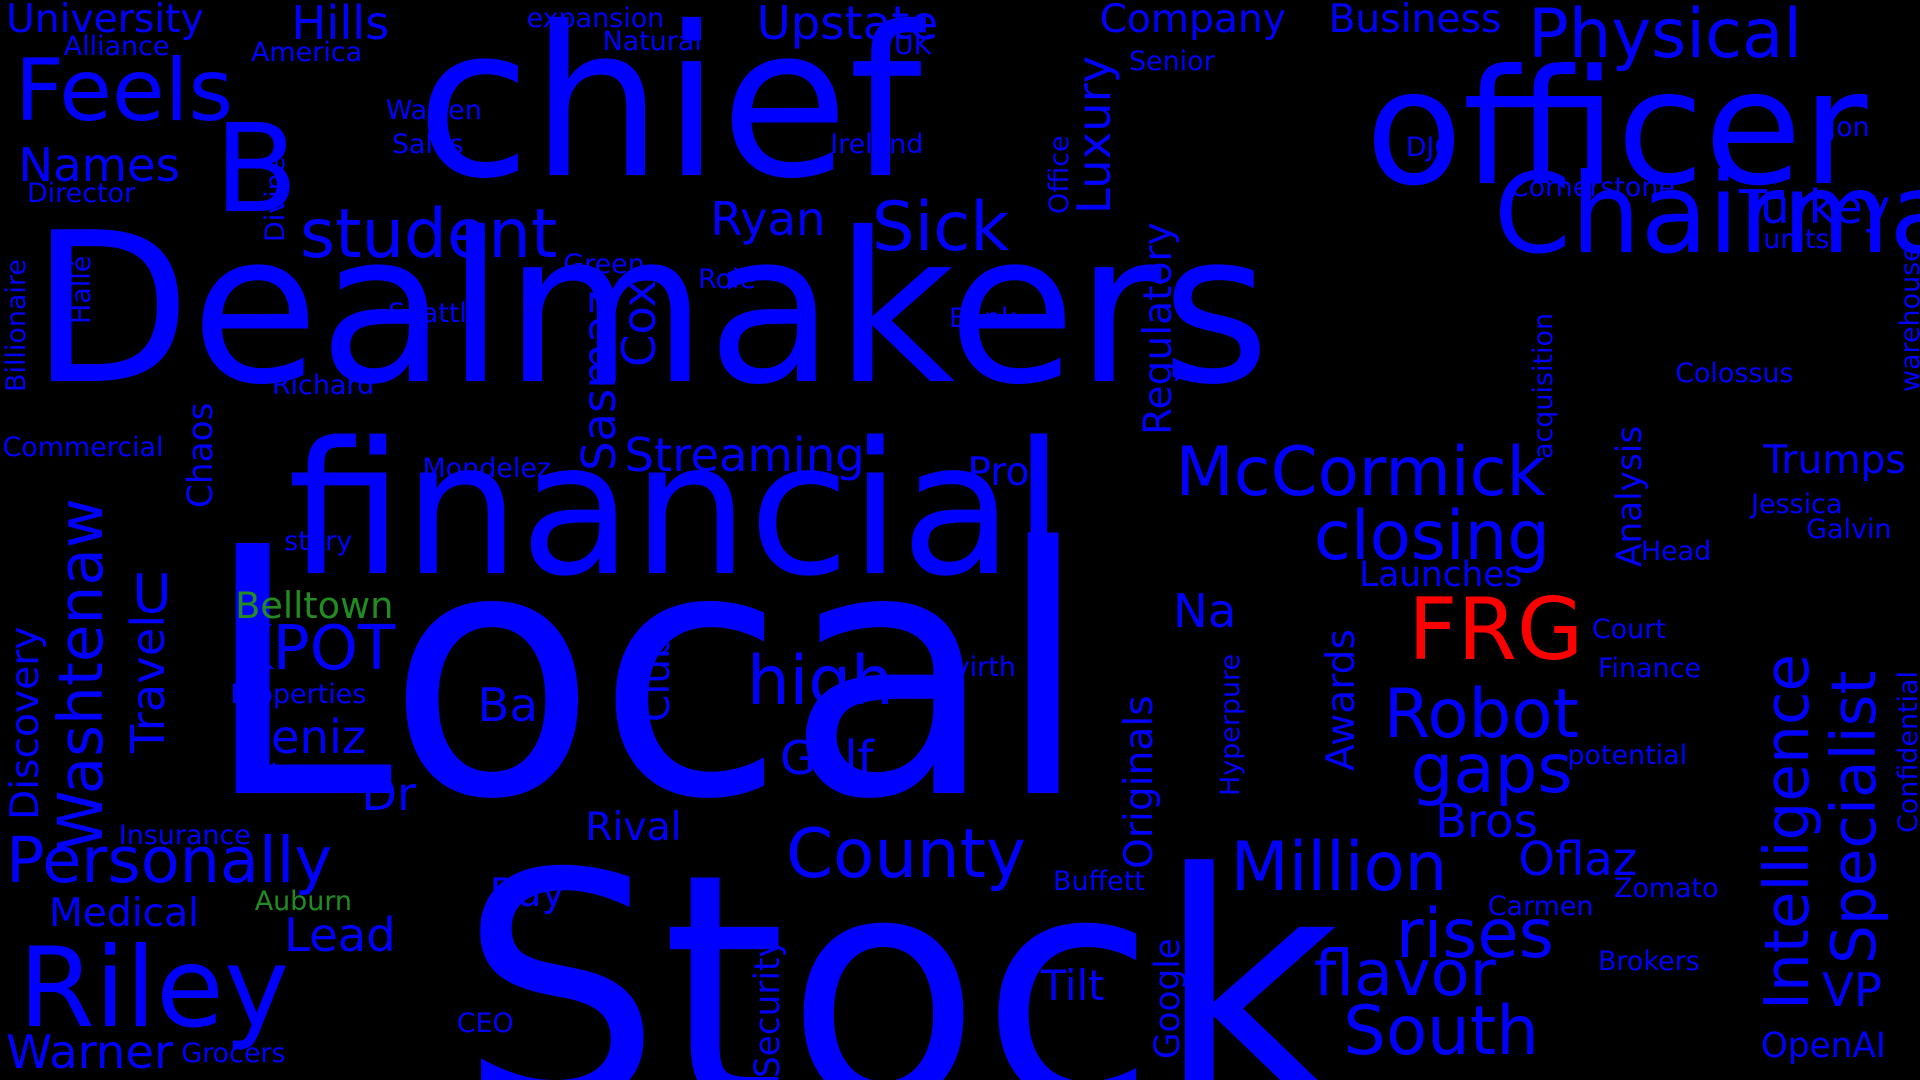 This screenshot has height=1080, width=1920. I want to click on word-cloud-word: Stock, so click(900, 942).